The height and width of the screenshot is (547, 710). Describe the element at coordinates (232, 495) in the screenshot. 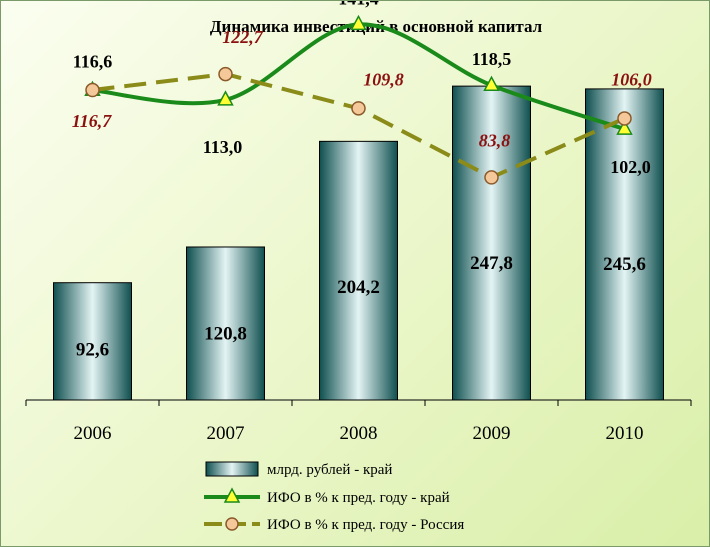

I see `legend-marker-triangle` at that location.